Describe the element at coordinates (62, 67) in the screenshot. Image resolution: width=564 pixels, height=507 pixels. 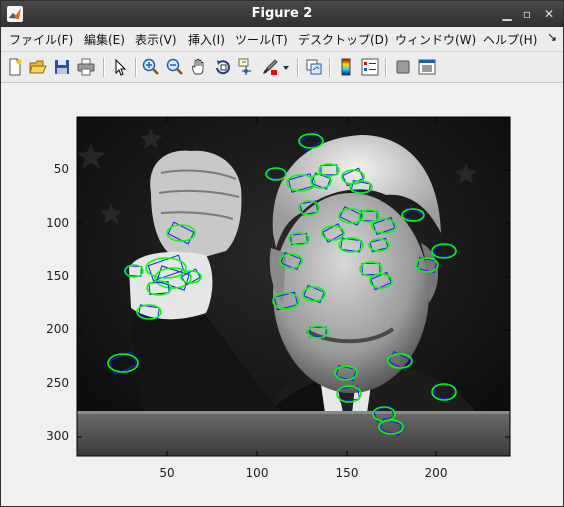
I see `save-icon` at that location.